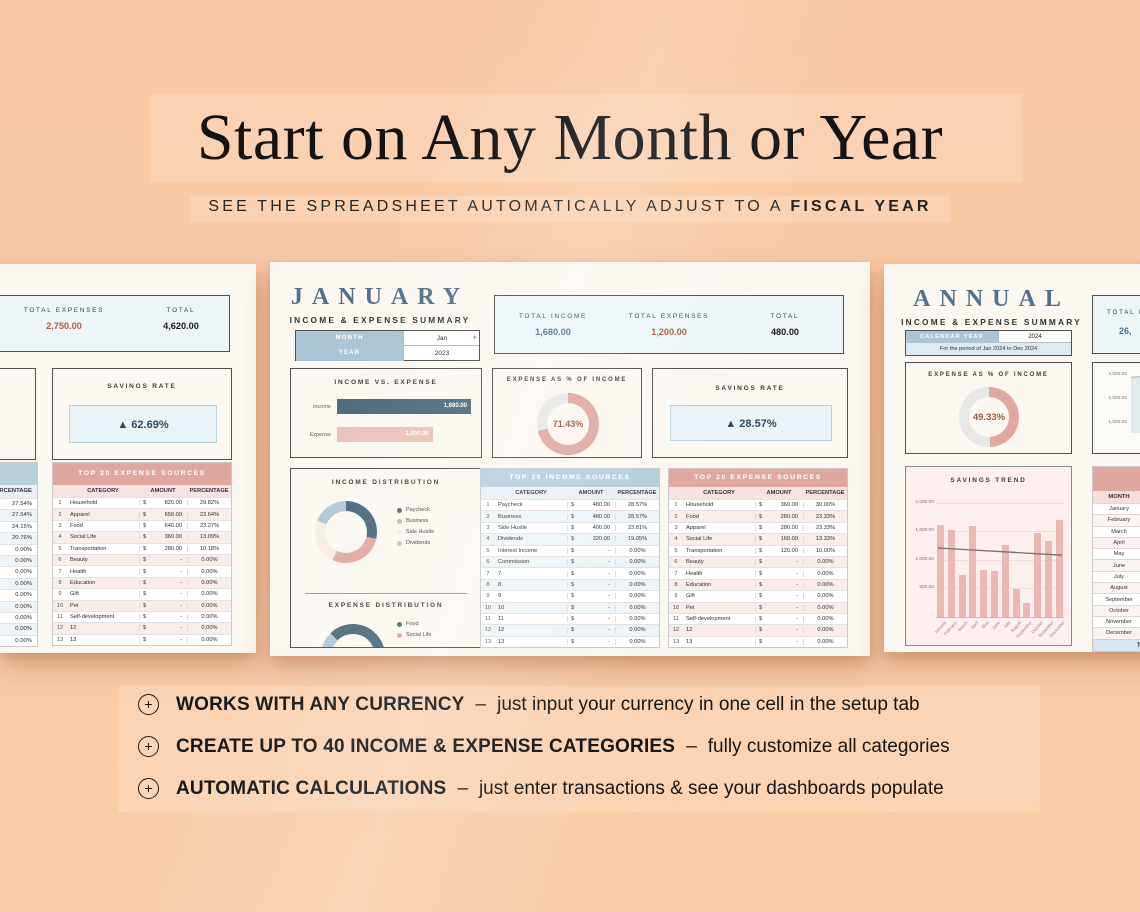 This screenshot has height=912, width=1140. Describe the element at coordinates (750, 413) in the screenshot. I see `savings-rate-box: SAVINGS RATE ▲ 28.57%` at that location.